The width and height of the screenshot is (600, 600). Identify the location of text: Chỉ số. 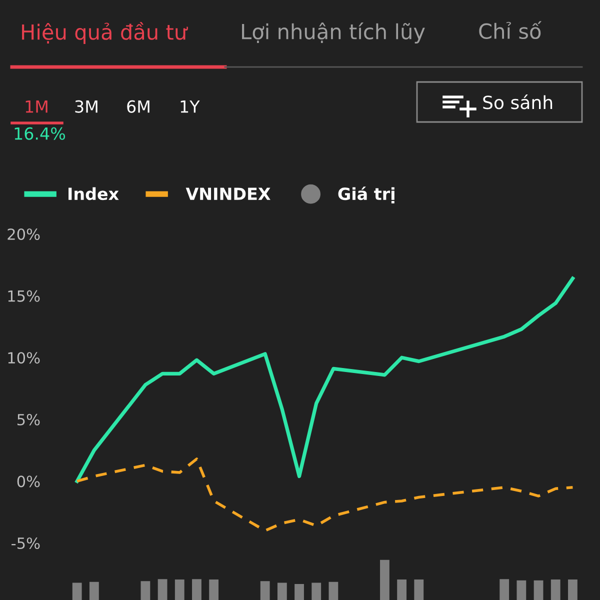
(510, 30).